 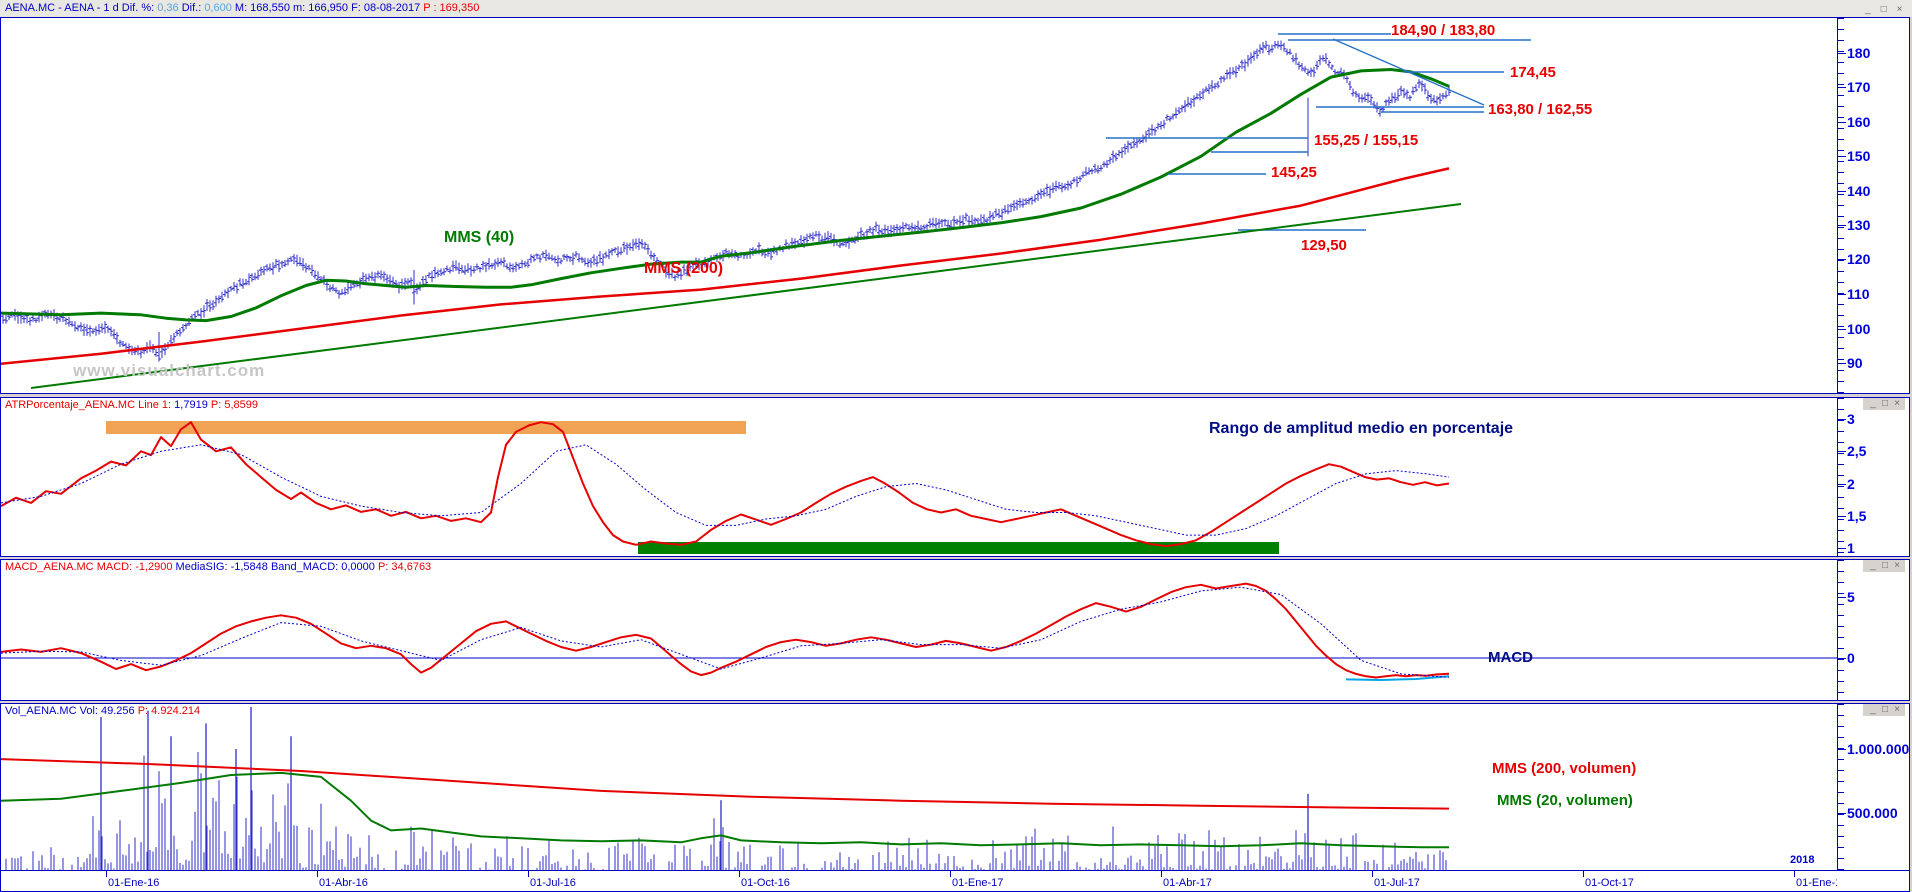 I want to click on level-label-12950: 129,50, so click(x=1324, y=245).